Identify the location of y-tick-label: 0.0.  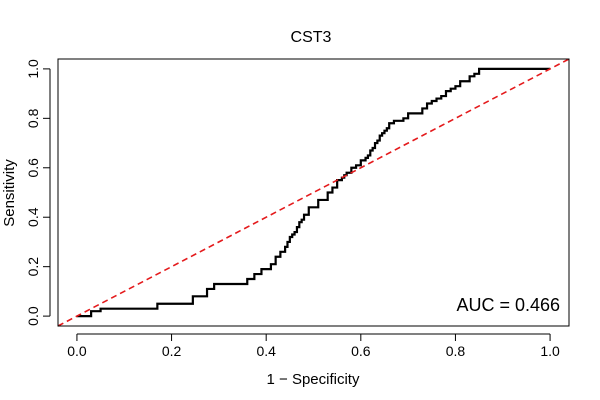
(33, 316).